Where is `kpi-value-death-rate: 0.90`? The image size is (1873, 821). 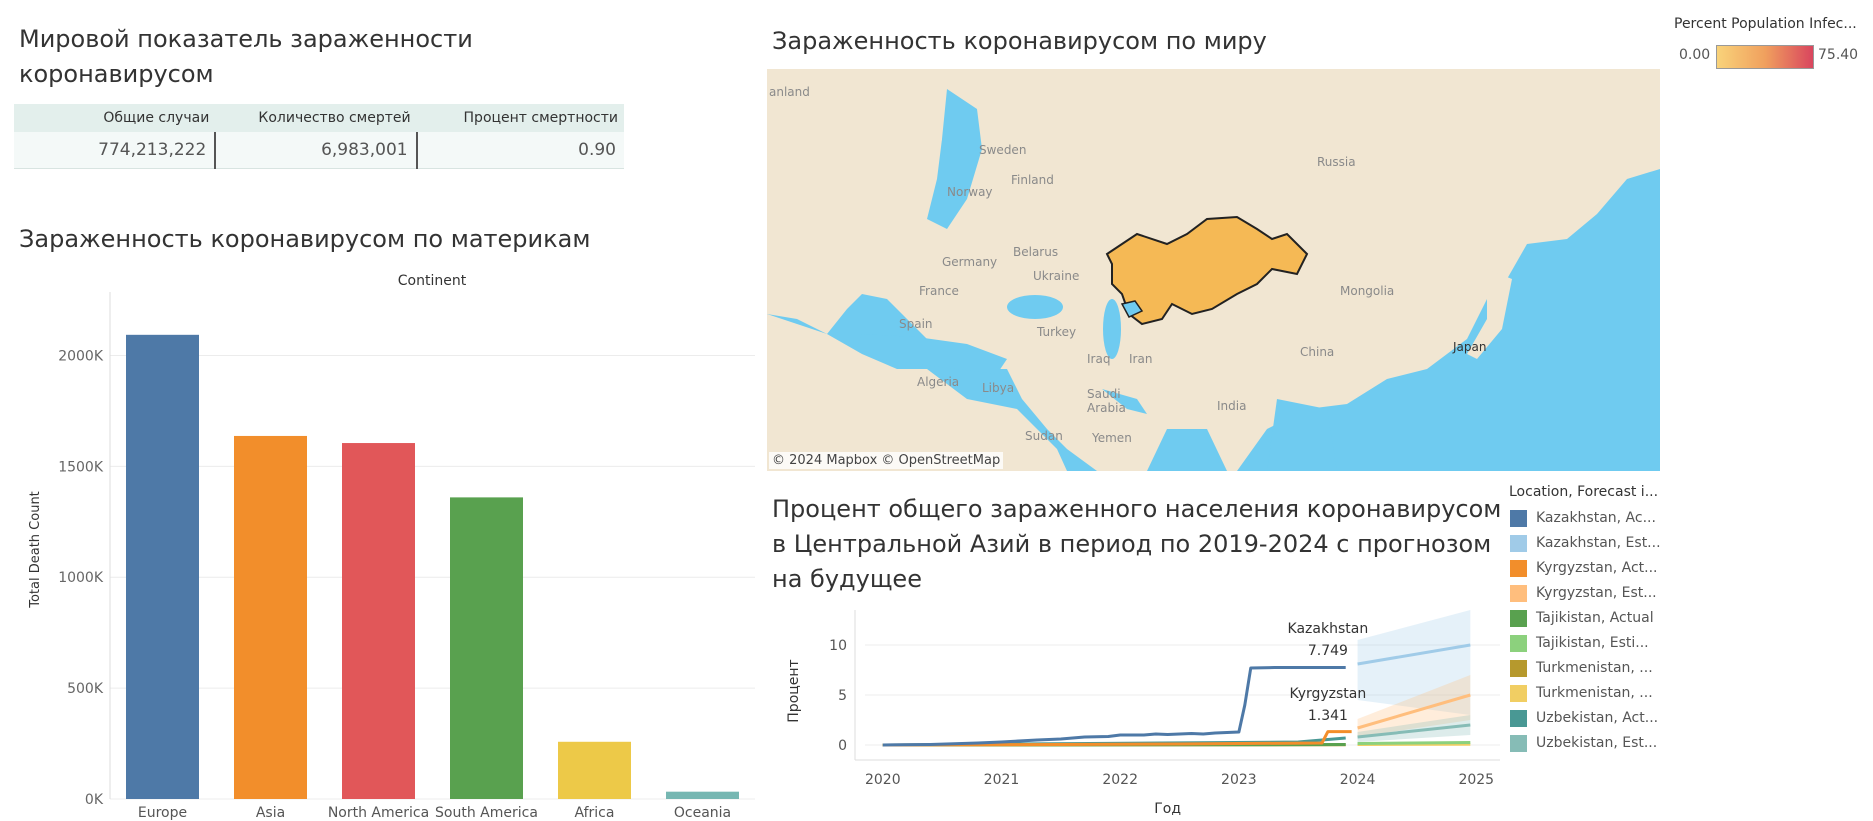 kpi-value-death-rate: 0.90 is located at coordinates (520, 150).